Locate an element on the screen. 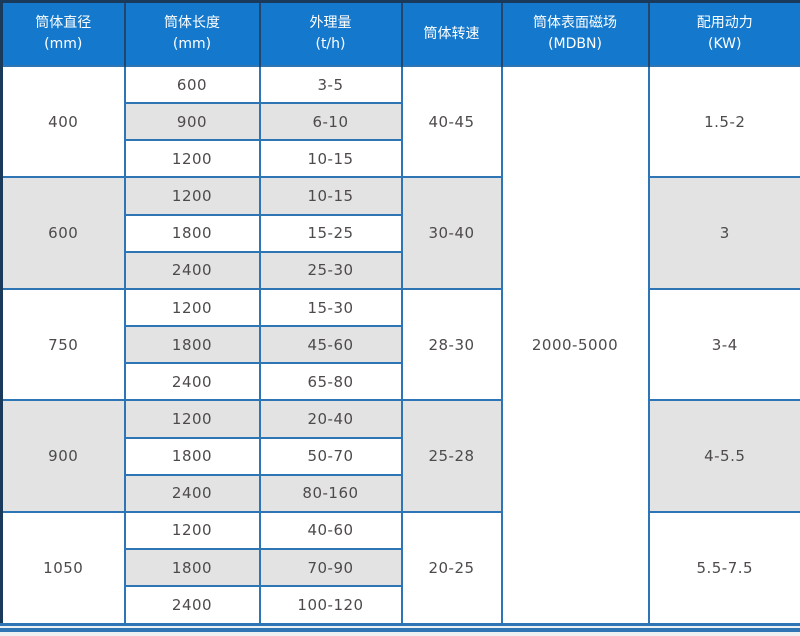 The height and width of the screenshot is (636, 800). col-header-capacity-label: 外理量 is located at coordinates (330, 23).